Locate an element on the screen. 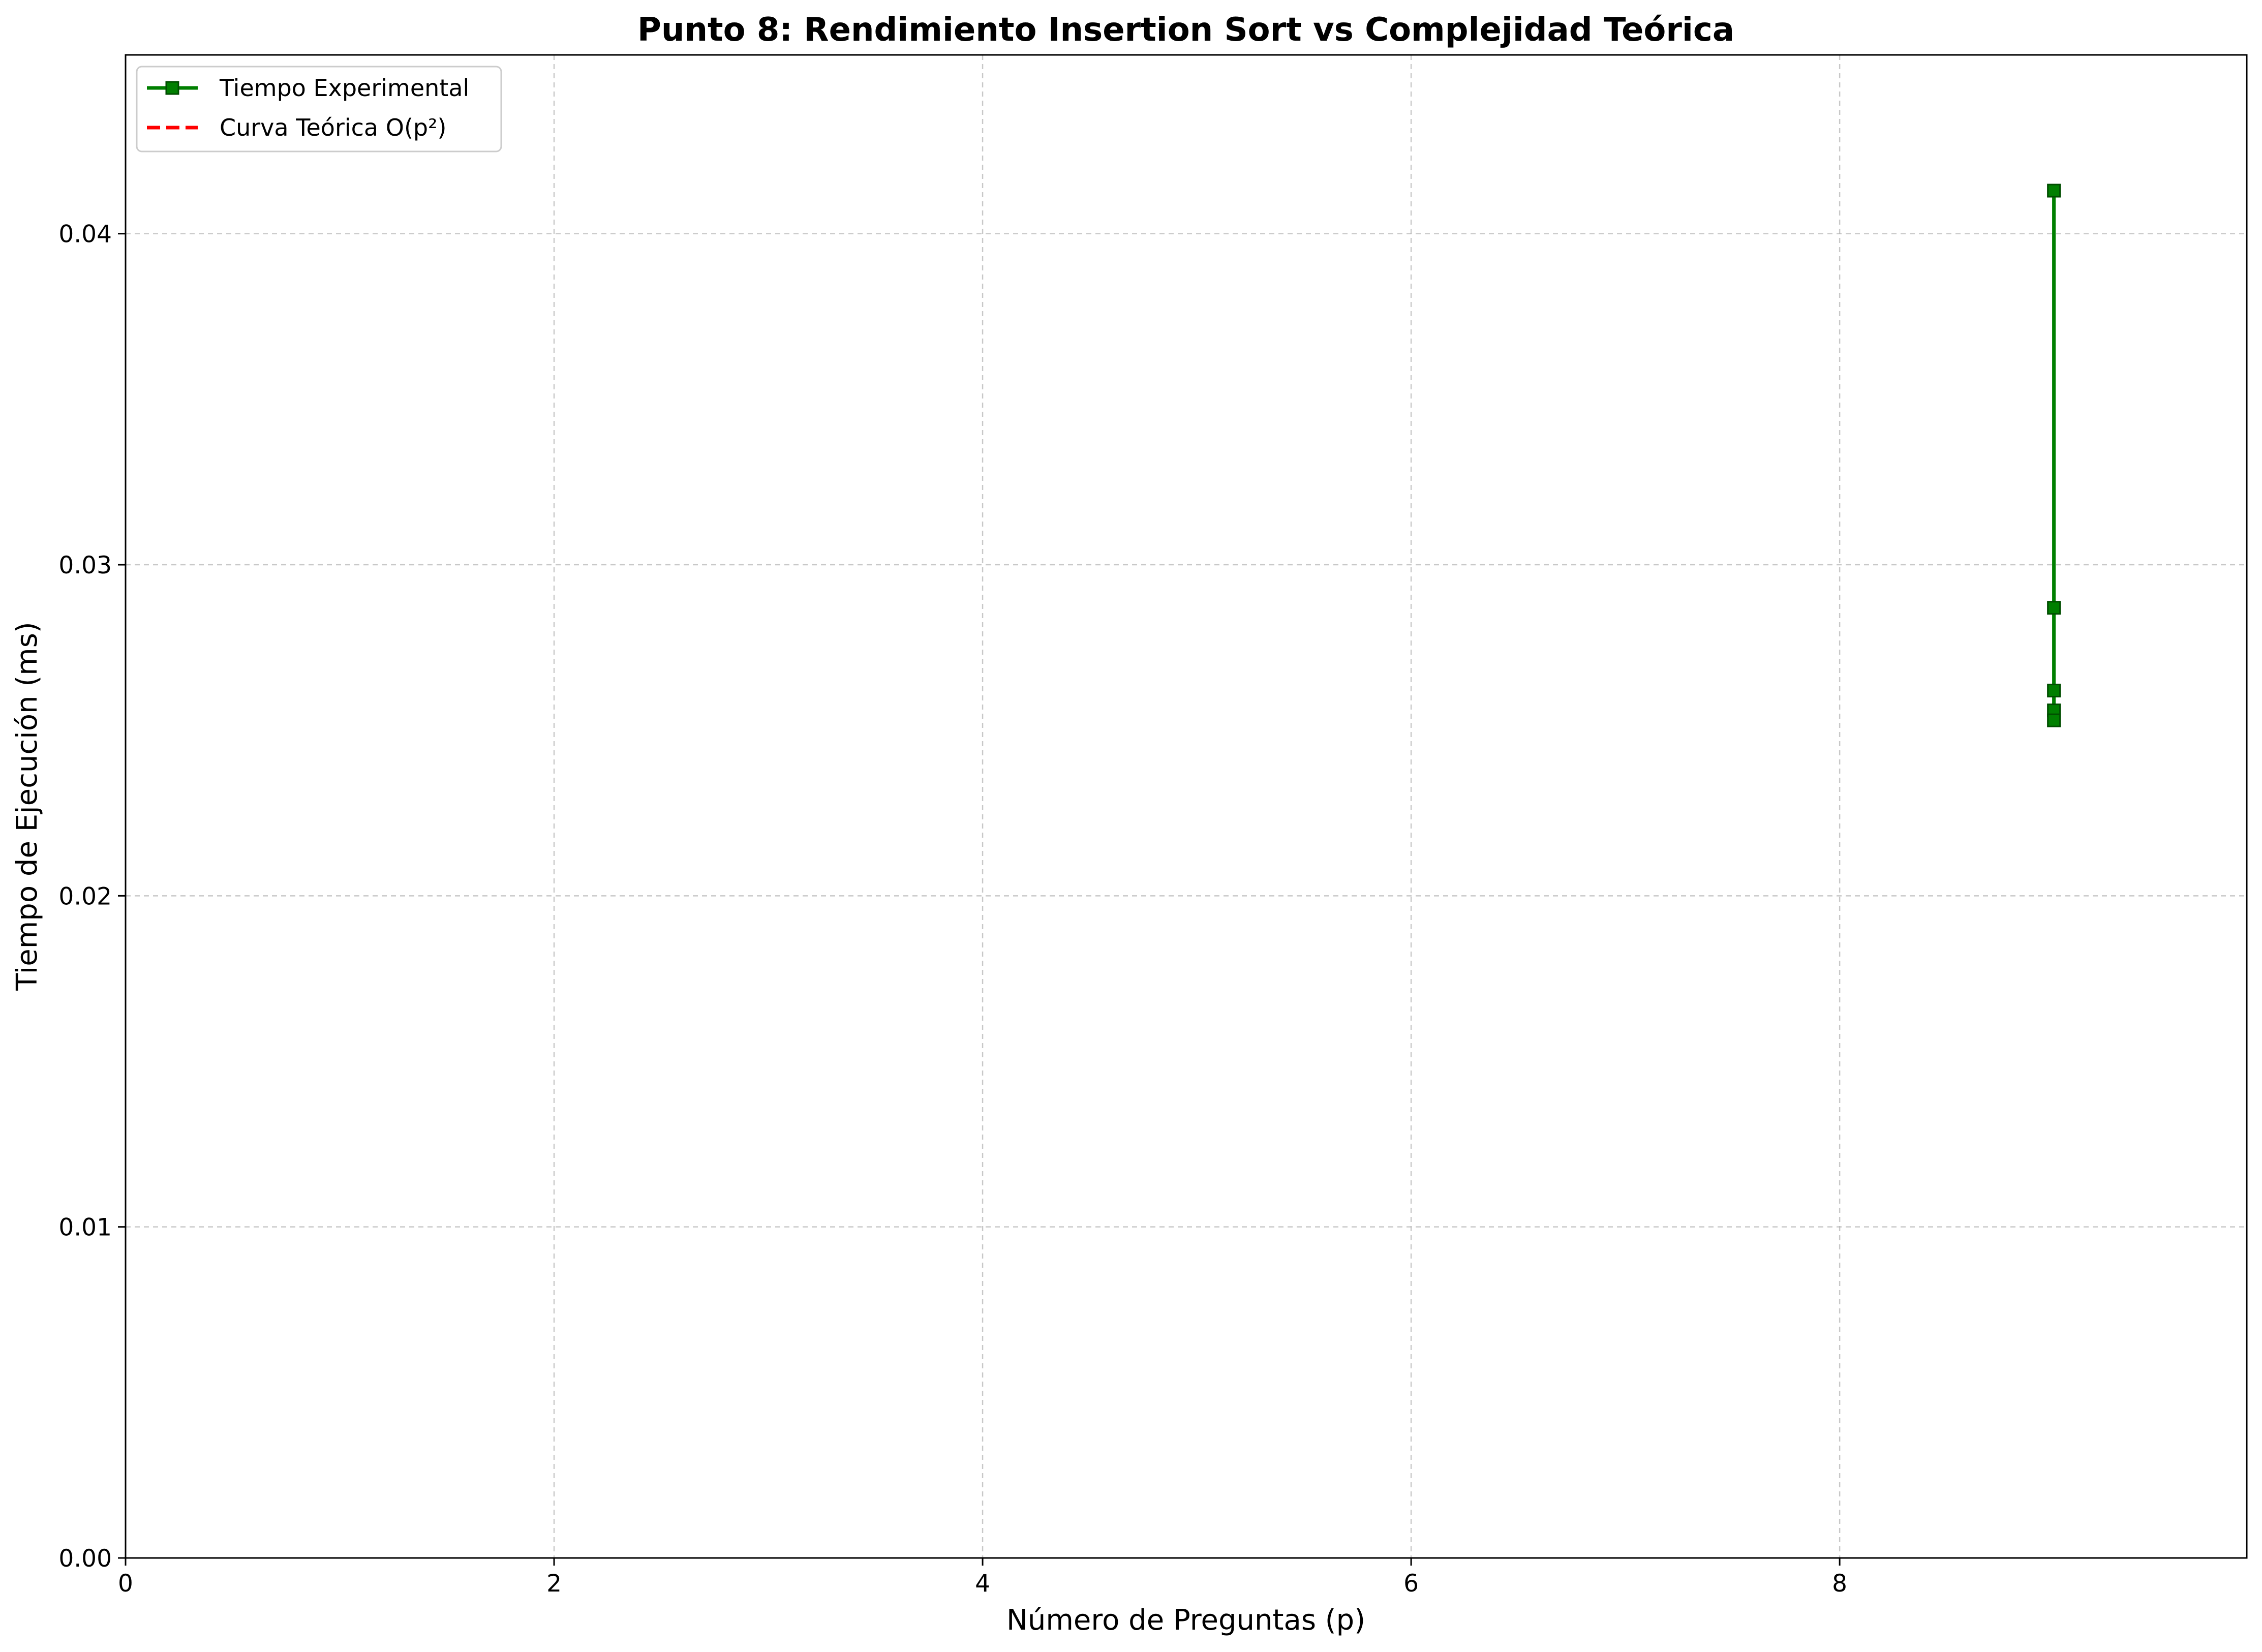 This screenshot has width=2262, height=1652. y-tick-label: 0.00 is located at coordinates (85, 1559).